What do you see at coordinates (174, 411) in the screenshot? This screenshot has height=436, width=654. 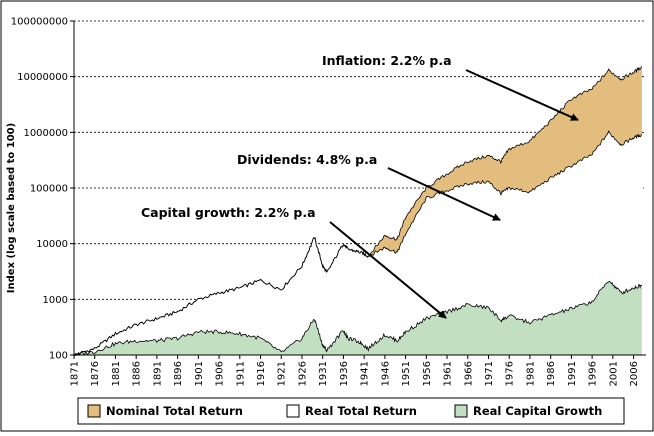 I see `legend-label-nominal-total-return: Nominal Total Return` at bounding box center [174, 411].